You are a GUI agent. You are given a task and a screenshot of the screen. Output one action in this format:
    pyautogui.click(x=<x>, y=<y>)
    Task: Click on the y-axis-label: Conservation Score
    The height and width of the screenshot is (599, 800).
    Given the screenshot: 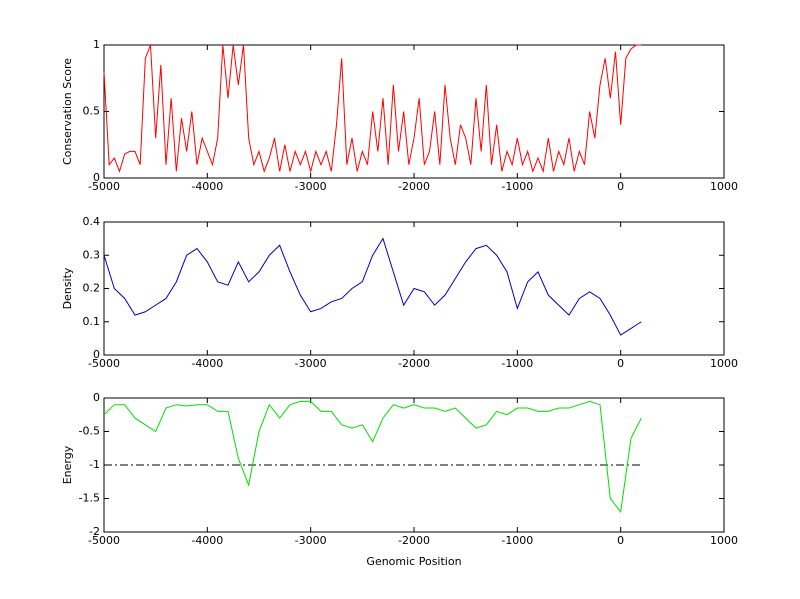 What is the action you would take?
    pyautogui.click(x=67, y=111)
    